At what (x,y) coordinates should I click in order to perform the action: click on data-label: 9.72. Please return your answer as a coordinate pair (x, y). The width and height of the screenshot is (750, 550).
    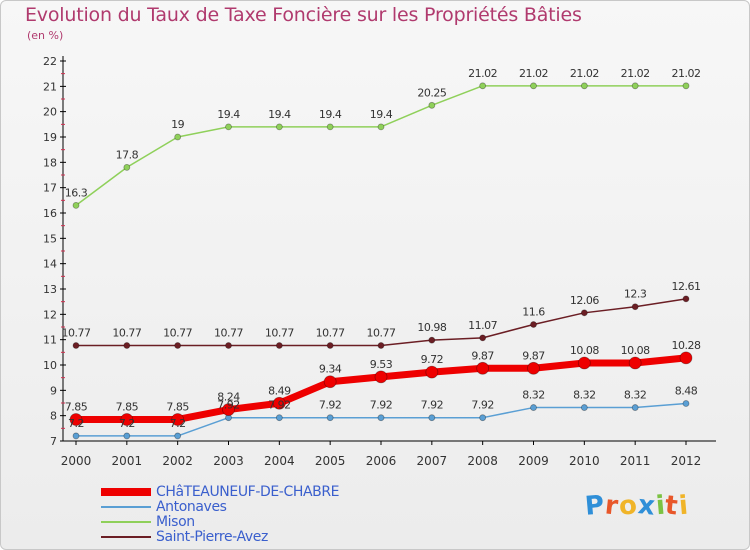
    Looking at the image, I should click on (432, 359).